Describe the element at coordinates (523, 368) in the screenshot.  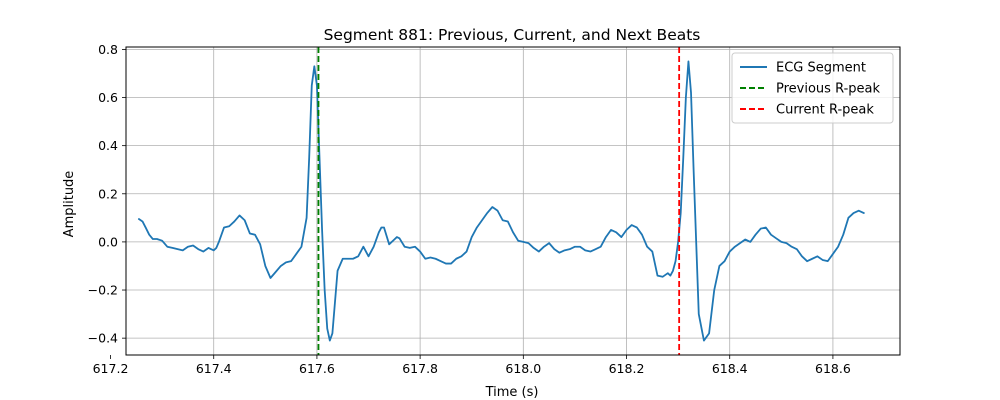
I see `x-tick-label: 618.0` at that location.